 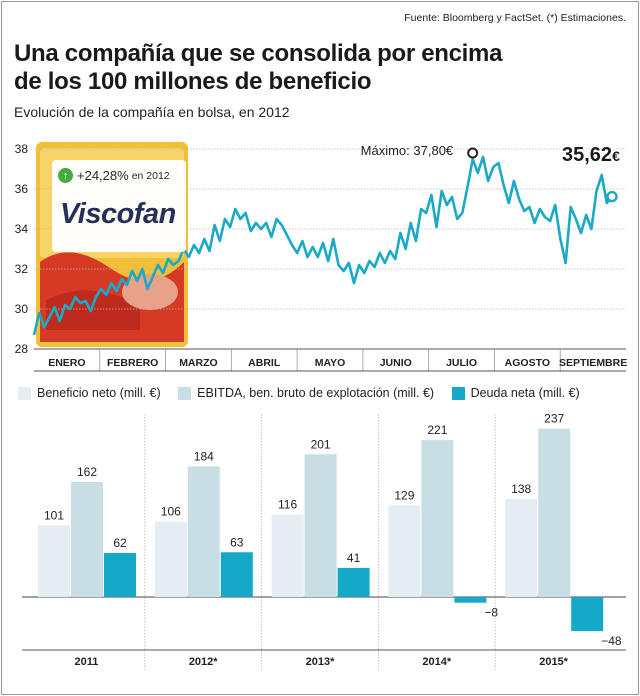 I want to click on bar-value-label: 41, so click(x=354, y=558).